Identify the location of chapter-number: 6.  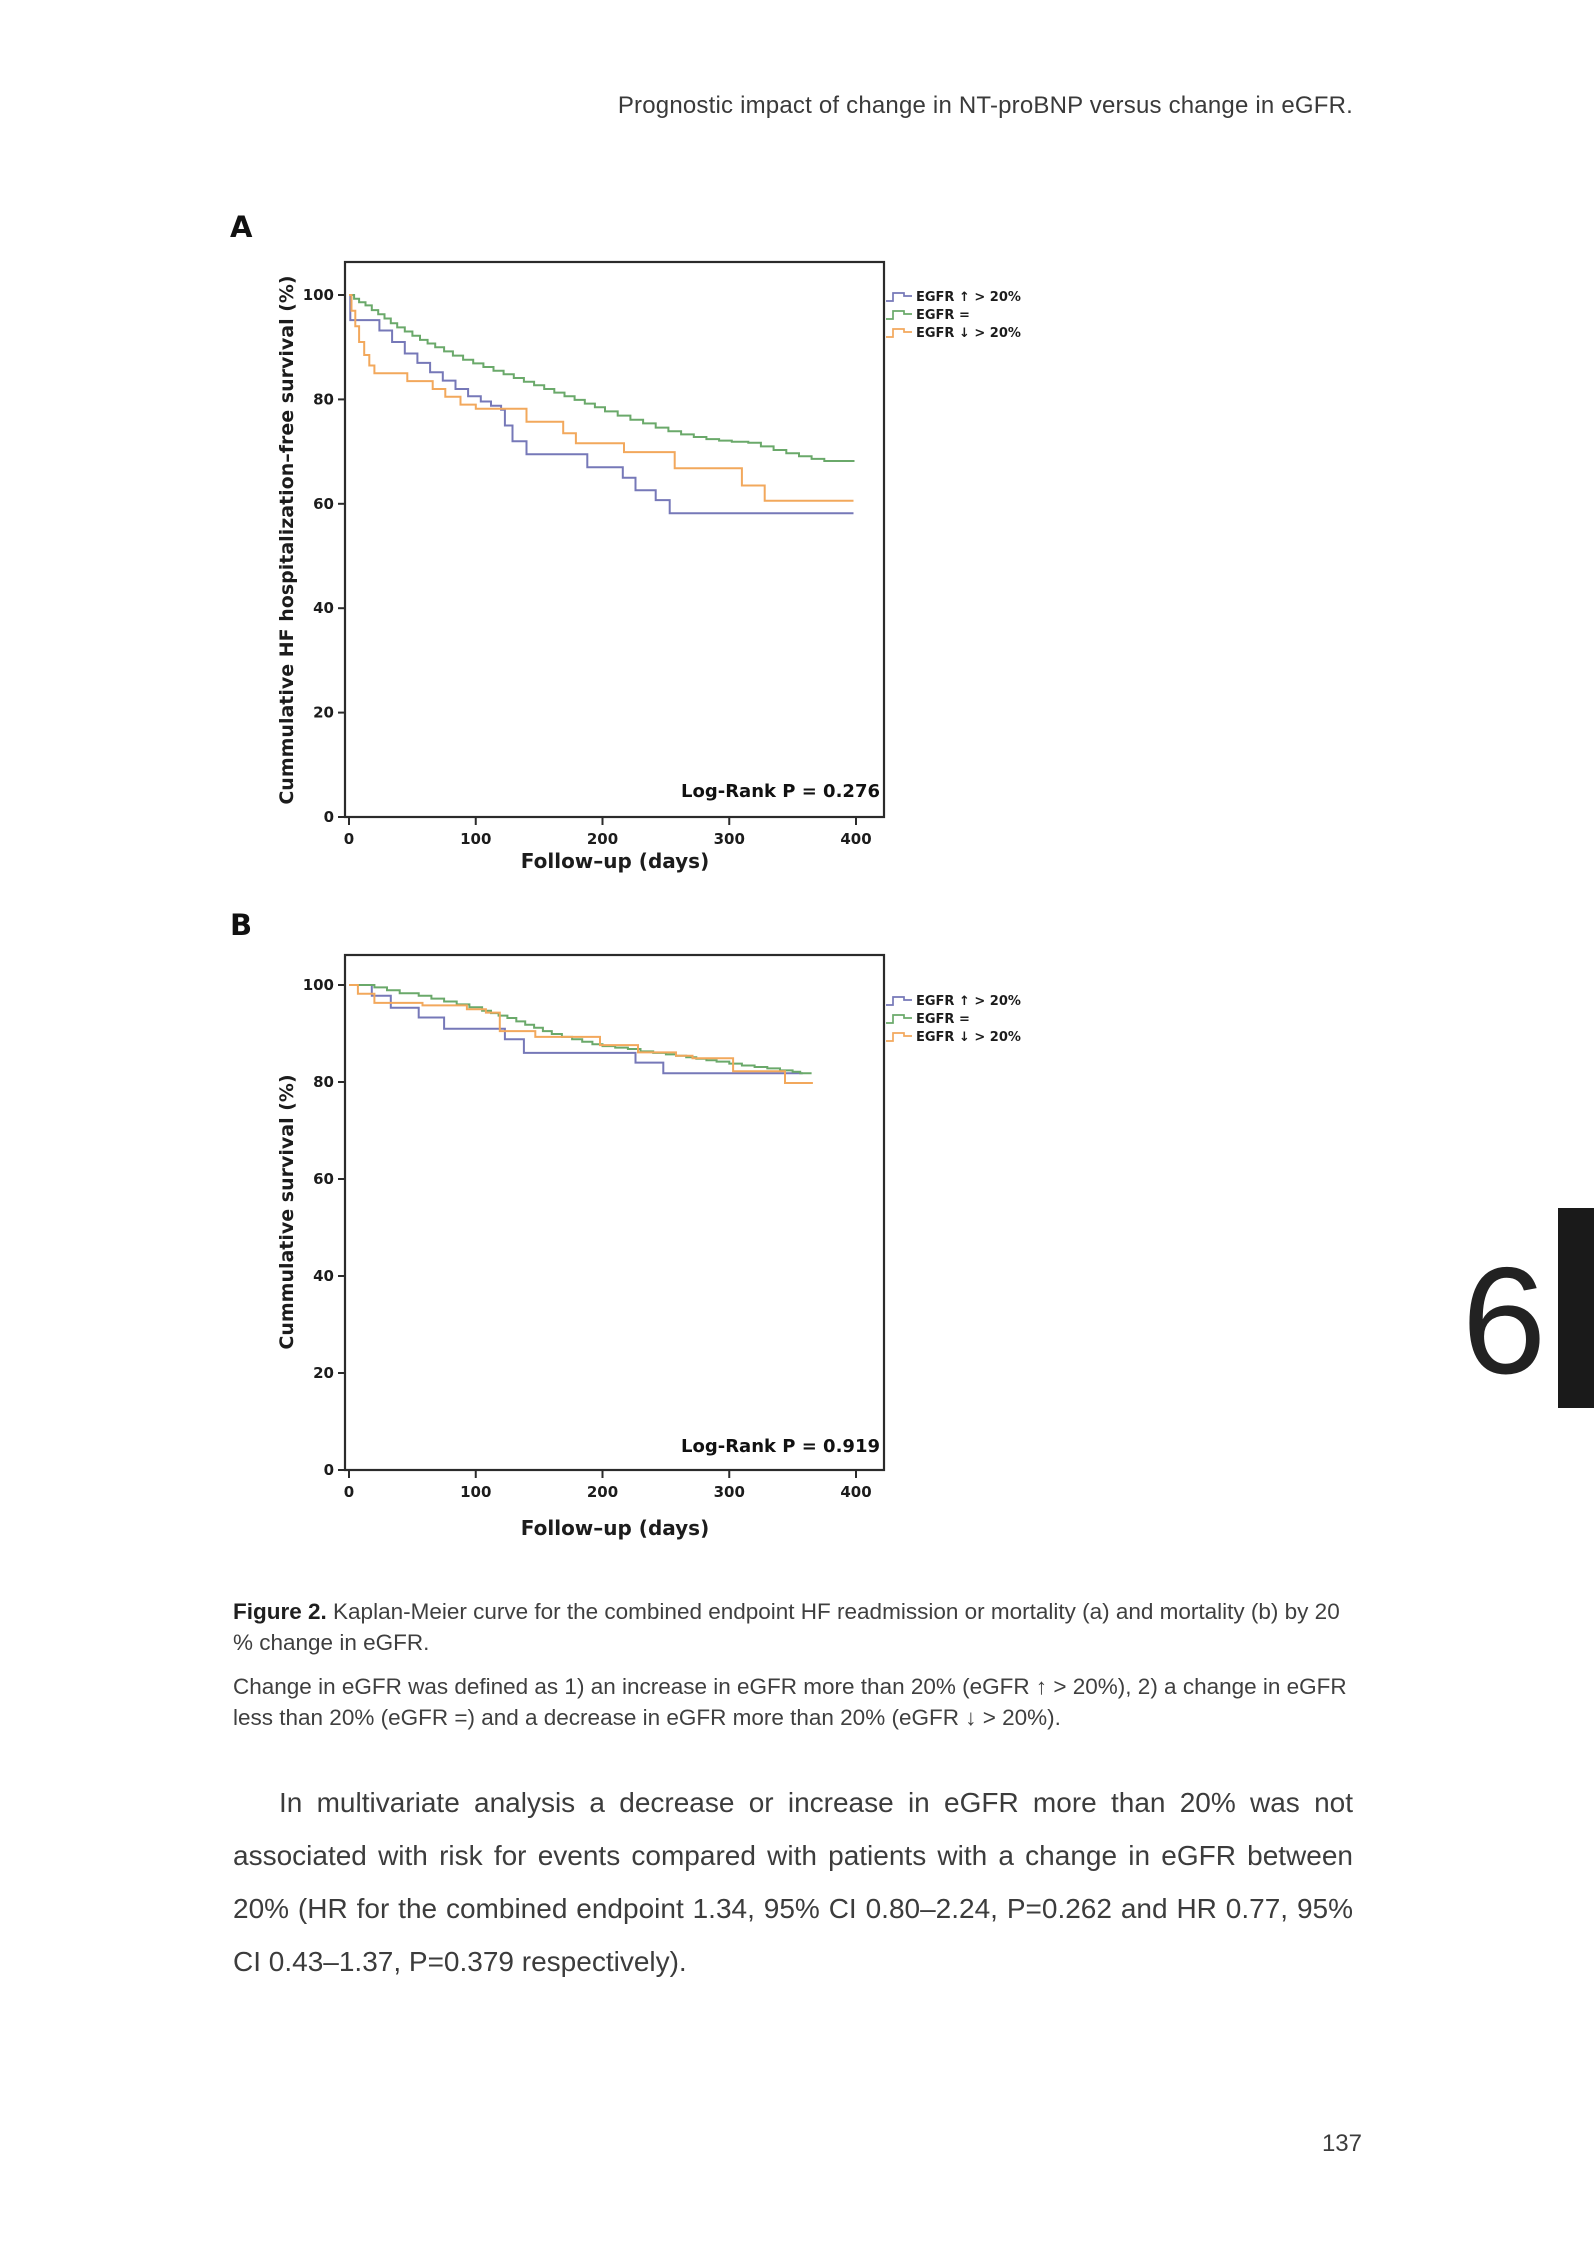
(1504, 1321).